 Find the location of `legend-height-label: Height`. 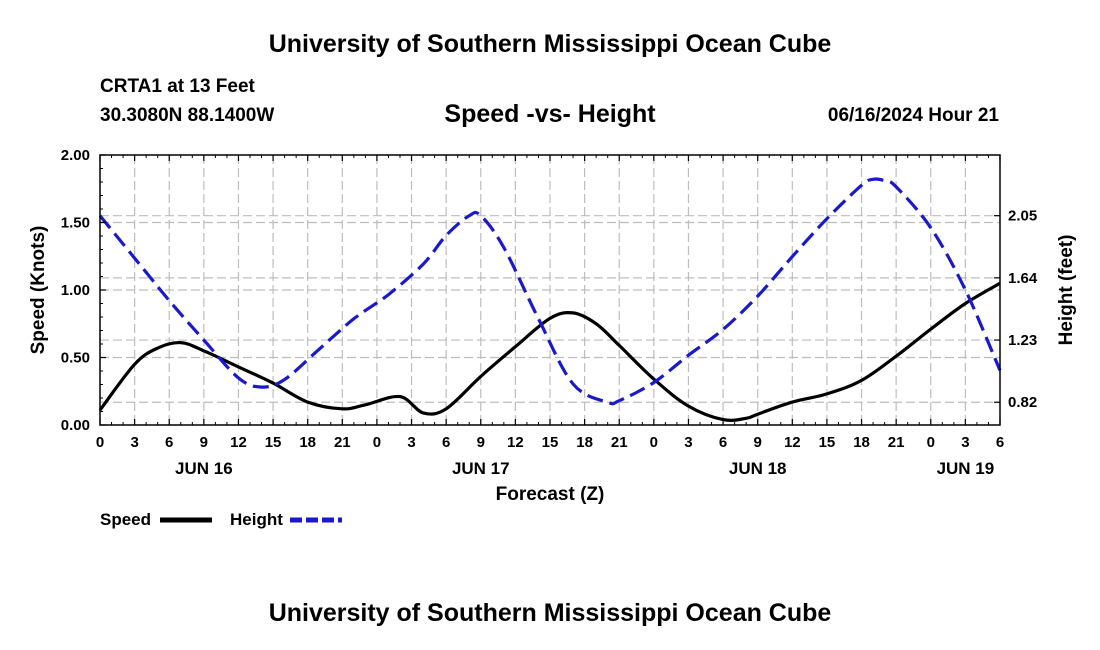

legend-height-label: Height is located at coordinates (256, 519).